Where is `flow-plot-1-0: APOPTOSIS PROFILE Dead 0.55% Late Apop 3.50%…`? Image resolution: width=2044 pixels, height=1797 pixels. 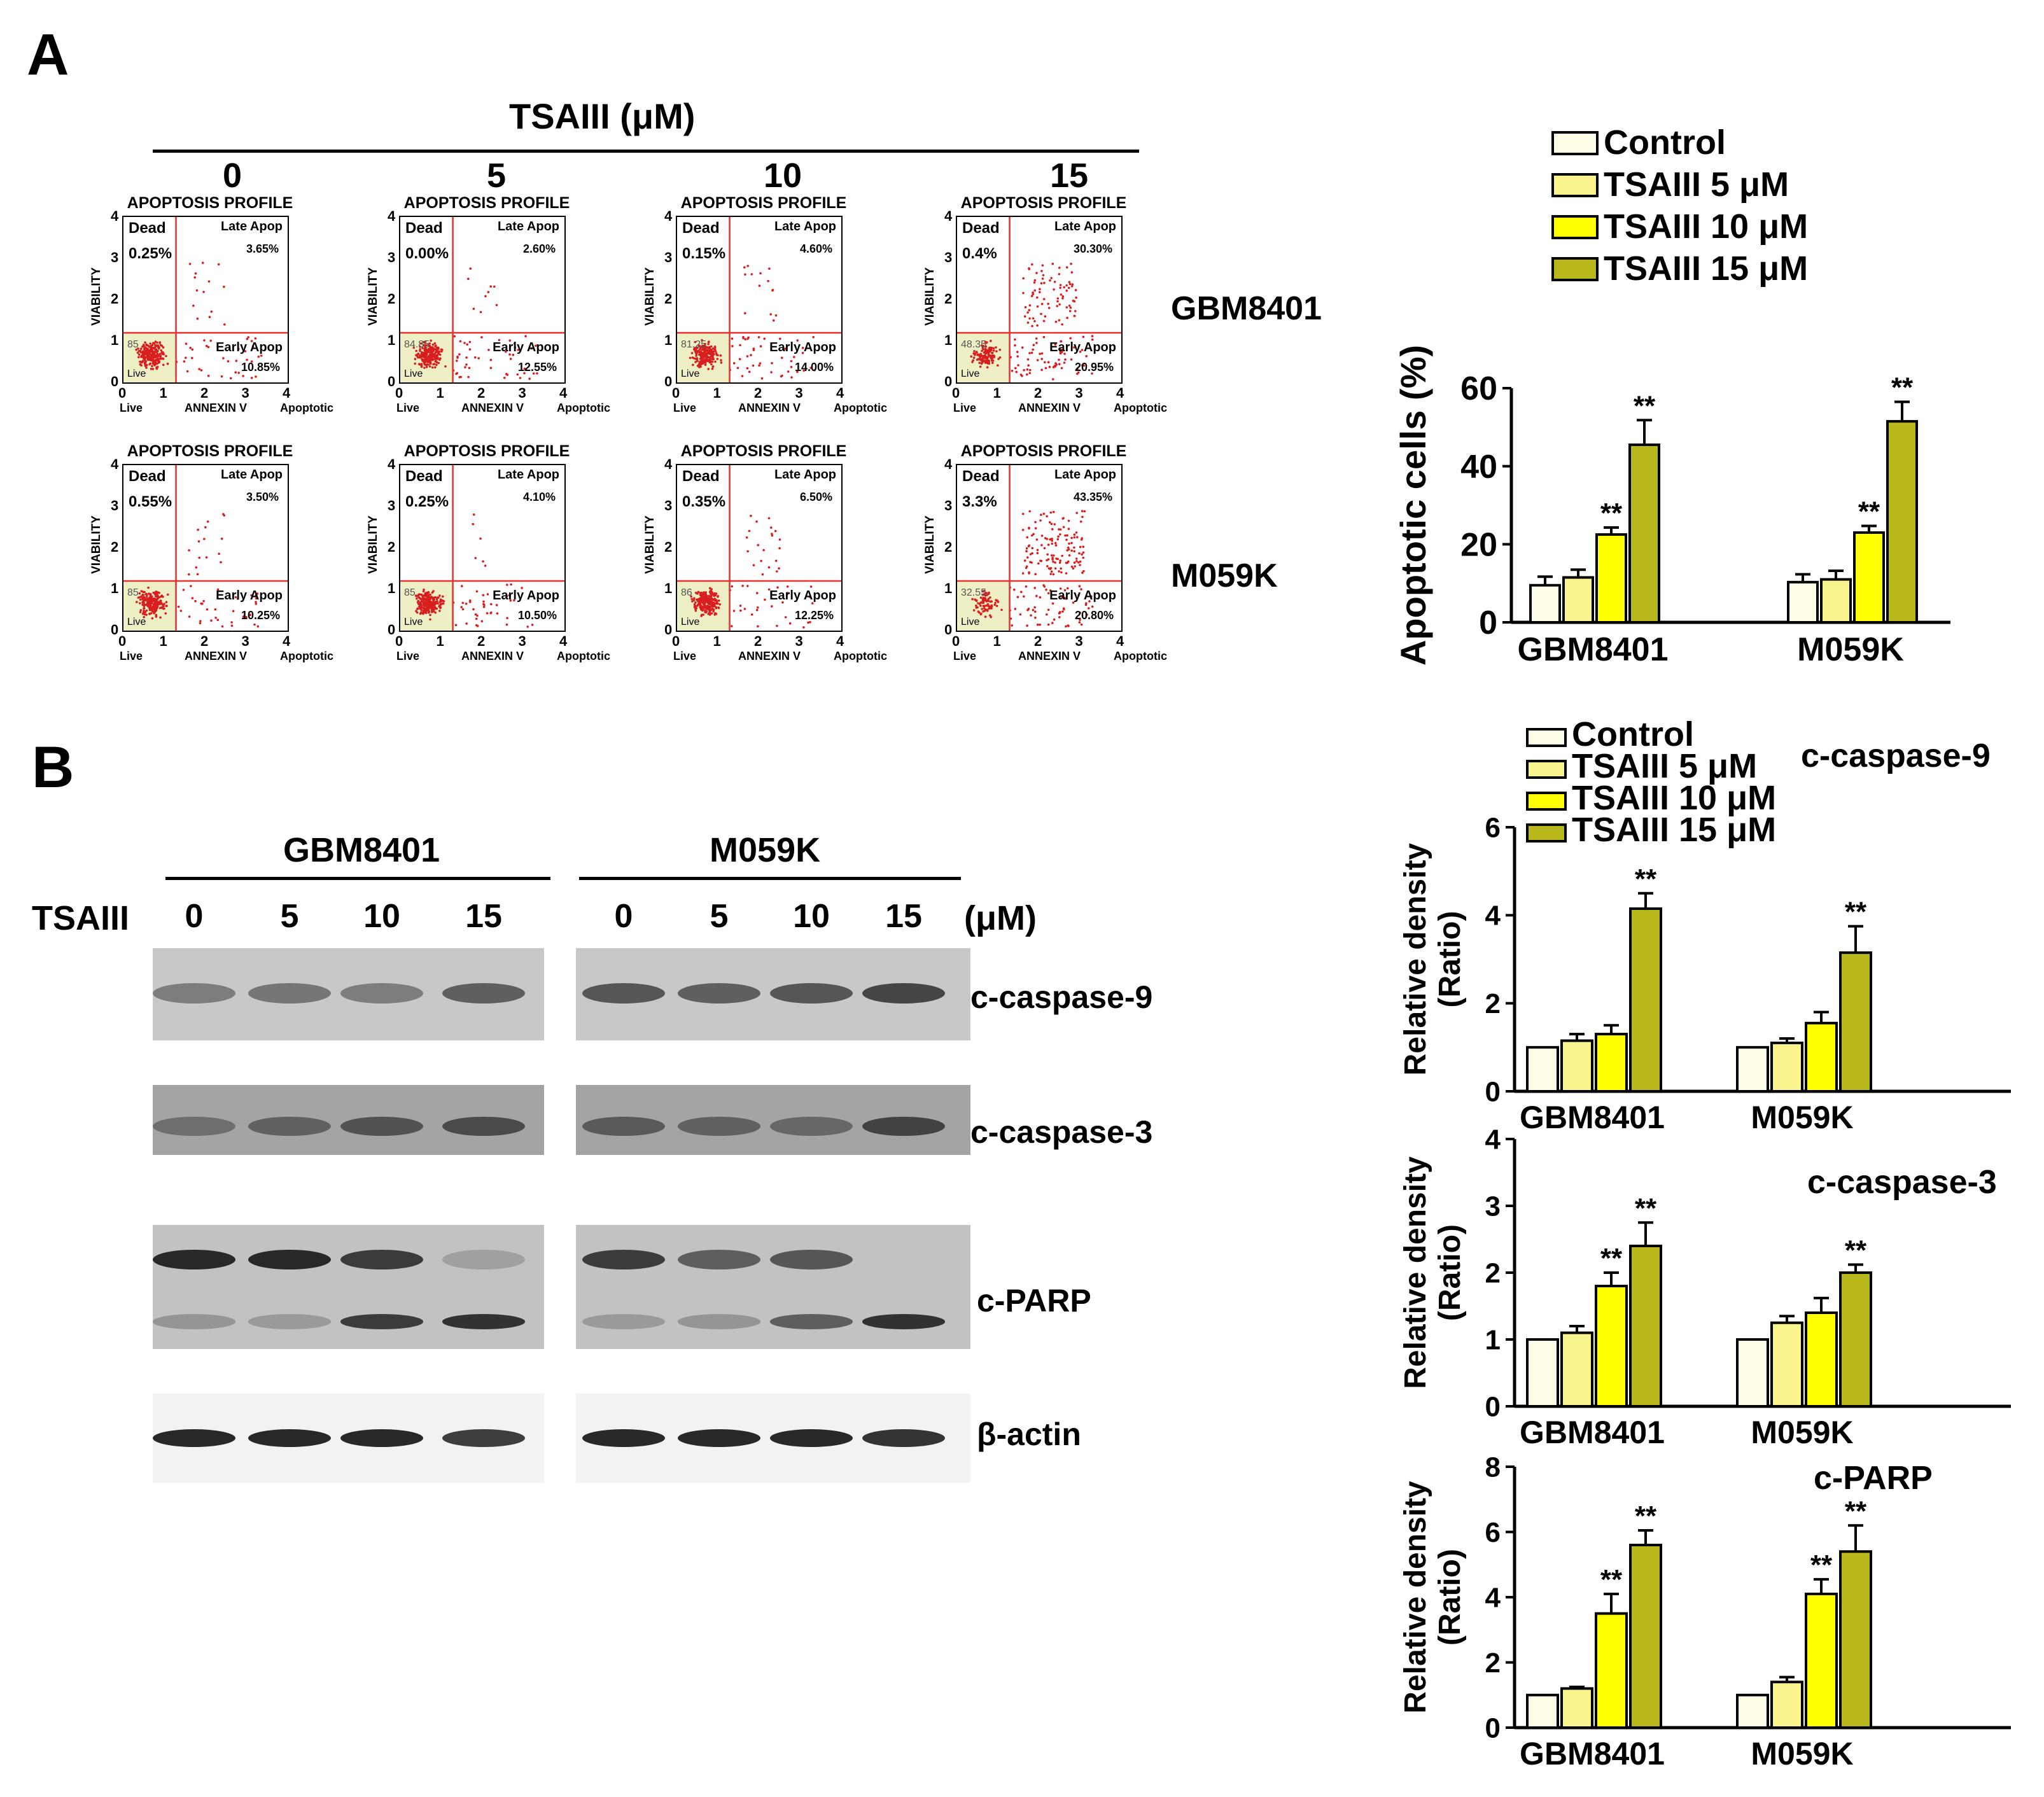 flow-plot-1-0: APOPTOSIS PROFILE Dead 0.55% Late Apop 3.50%… is located at coordinates (211, 552).